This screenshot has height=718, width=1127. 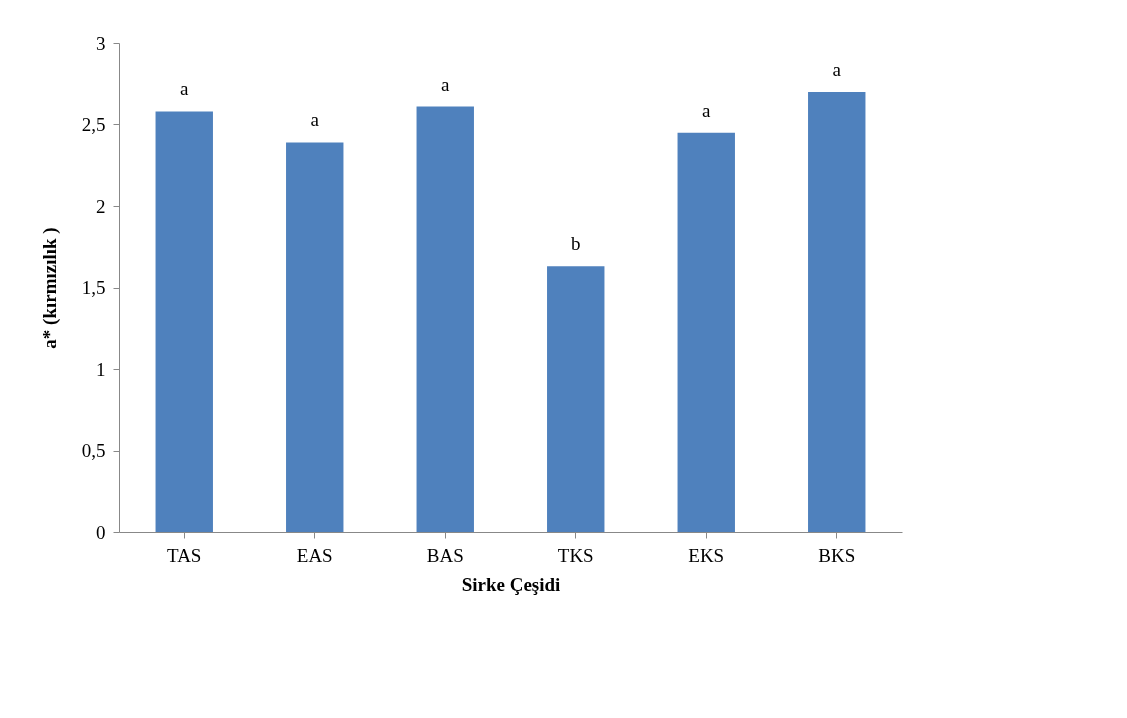 I want to click on x-tick-label: TKS, so click(x=575, y=555).